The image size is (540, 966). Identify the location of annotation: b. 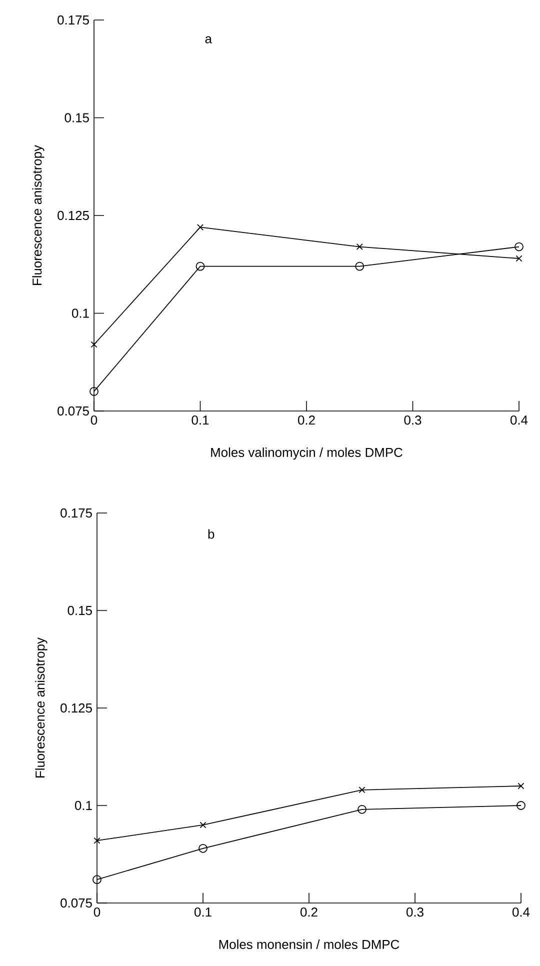
(211, 534).